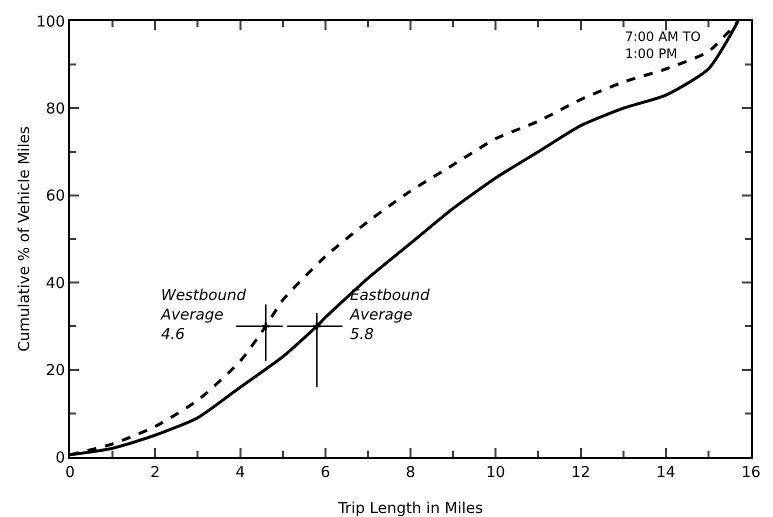 The height and width of the screenshot is (517, 773). Describe the element at coordinates (55, 370) in the screenshot. I see `y-tick-label: 20` at that location.